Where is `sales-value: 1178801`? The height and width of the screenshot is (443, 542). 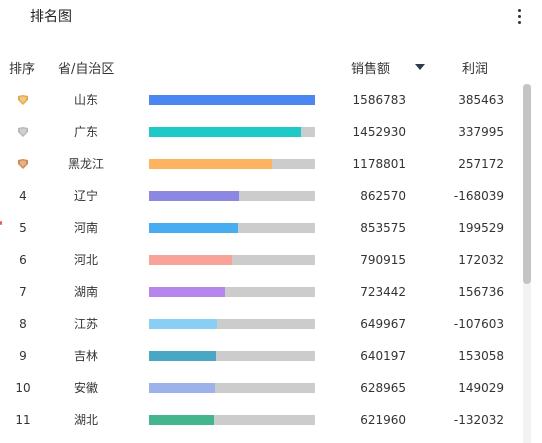
sales-value: 1178801 is located at coordinates (379, 164).